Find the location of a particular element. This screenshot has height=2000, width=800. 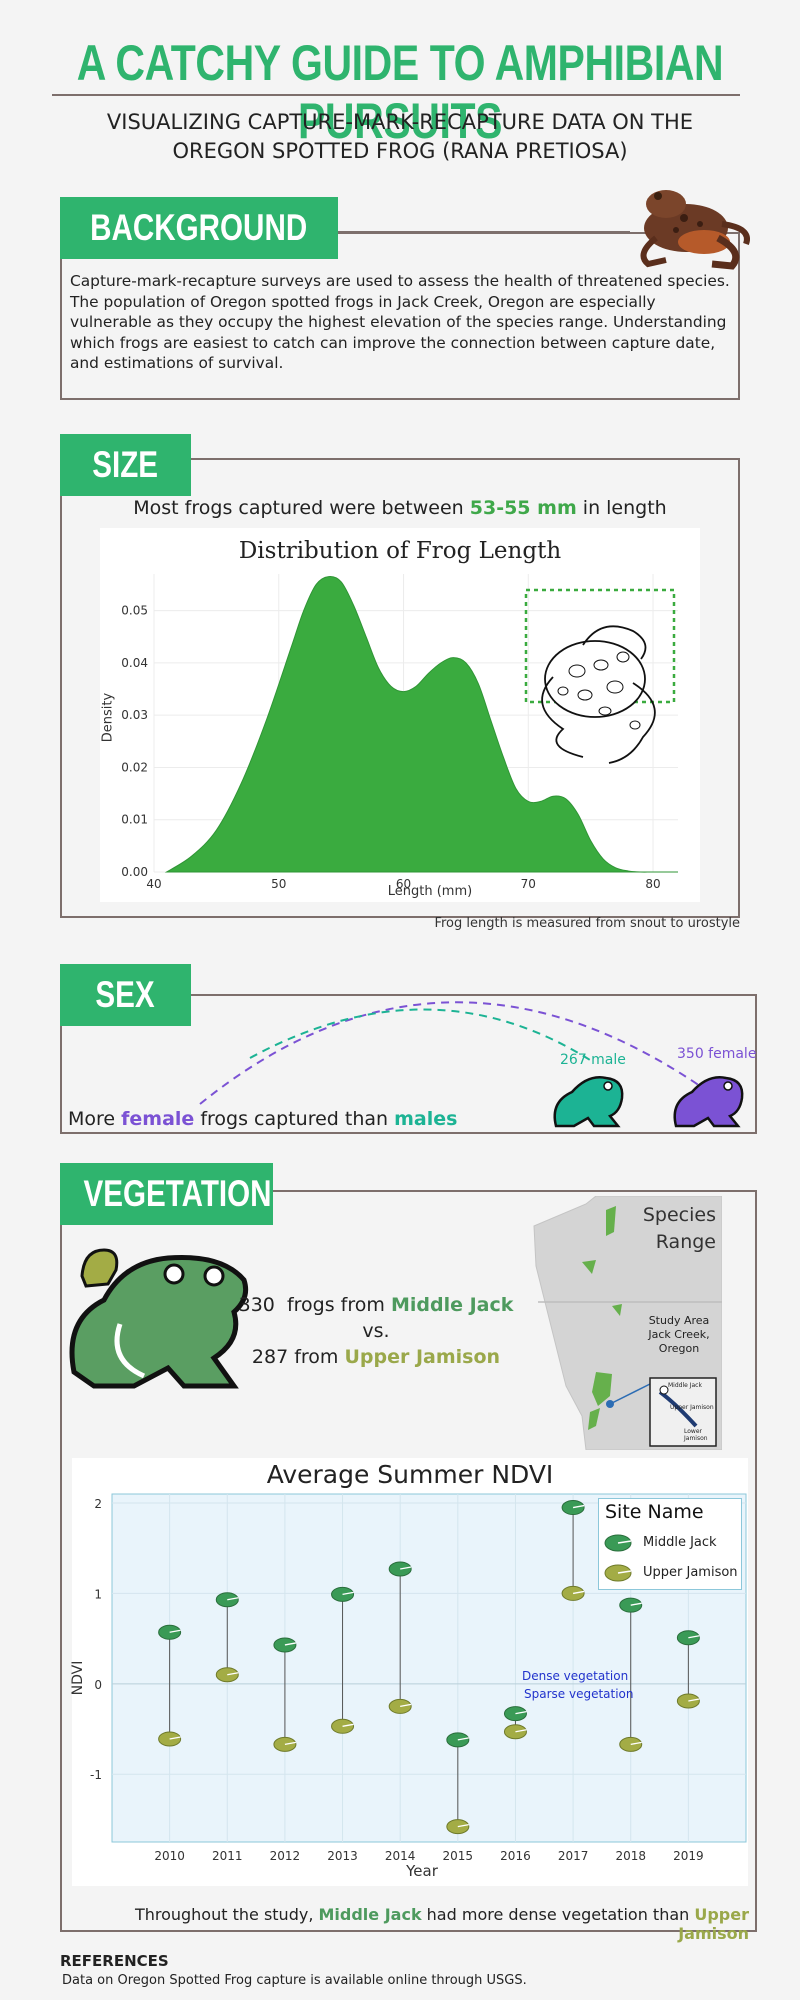

sparse-vegetation-note: Sparse vegetation is located at coordinates (579, 1694).